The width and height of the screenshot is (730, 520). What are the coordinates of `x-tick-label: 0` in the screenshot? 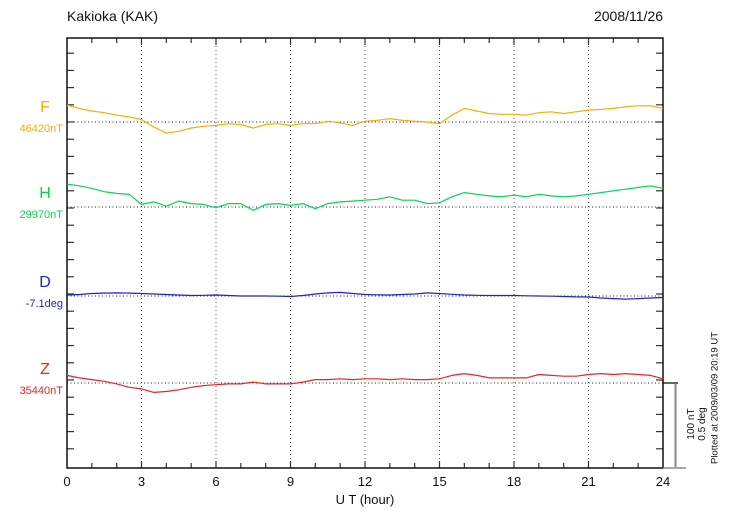 It's located at (67, 481).